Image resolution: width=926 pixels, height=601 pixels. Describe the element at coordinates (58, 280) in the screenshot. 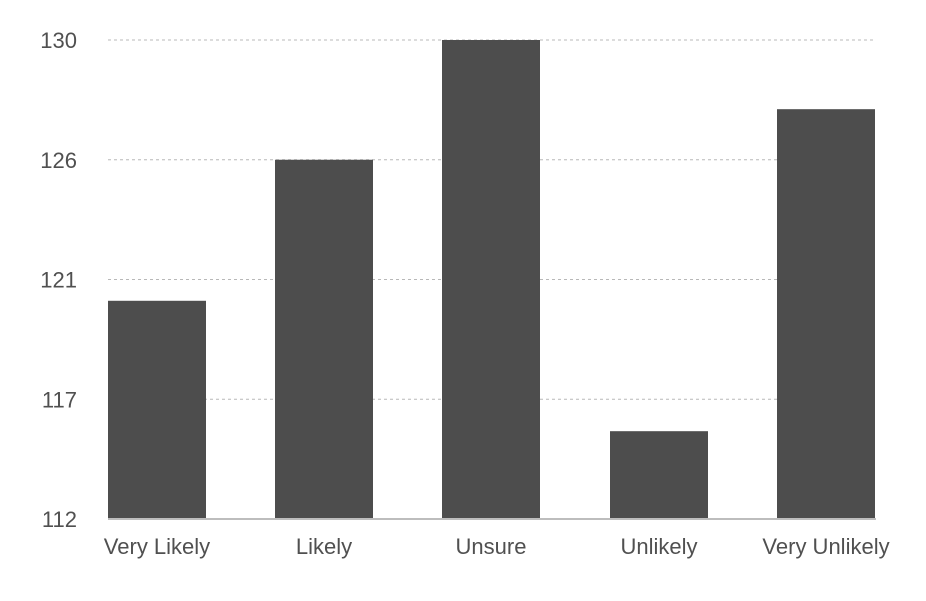

I see `y-tick-label: 121` at that location.